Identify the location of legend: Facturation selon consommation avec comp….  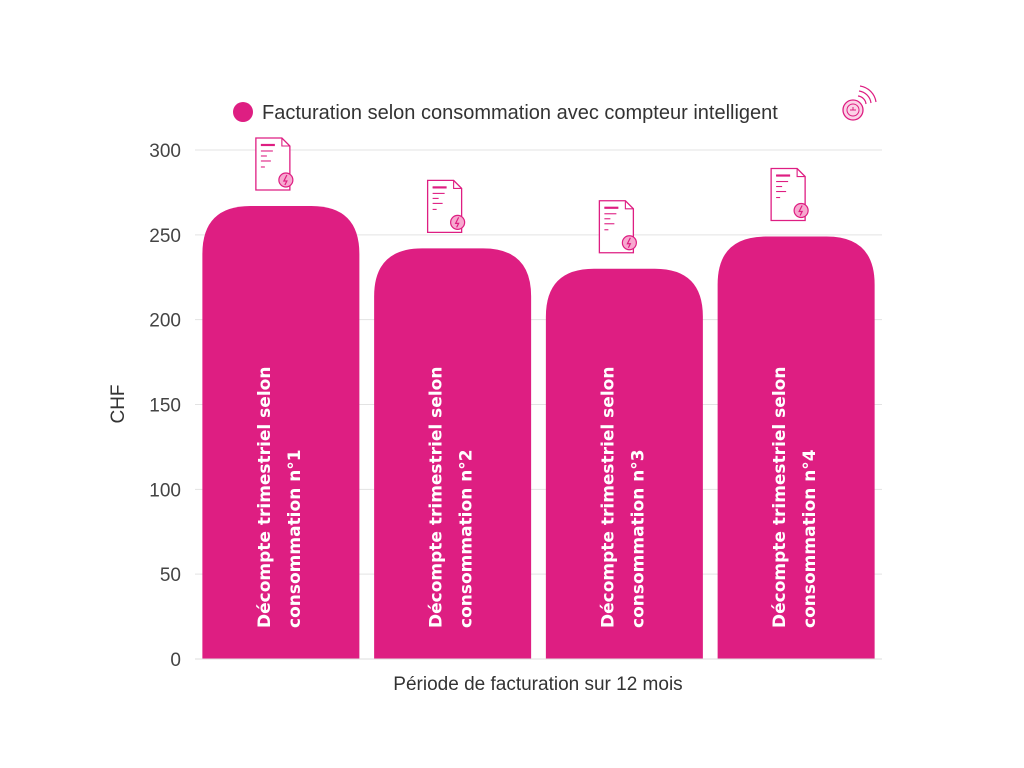
(555, 104).